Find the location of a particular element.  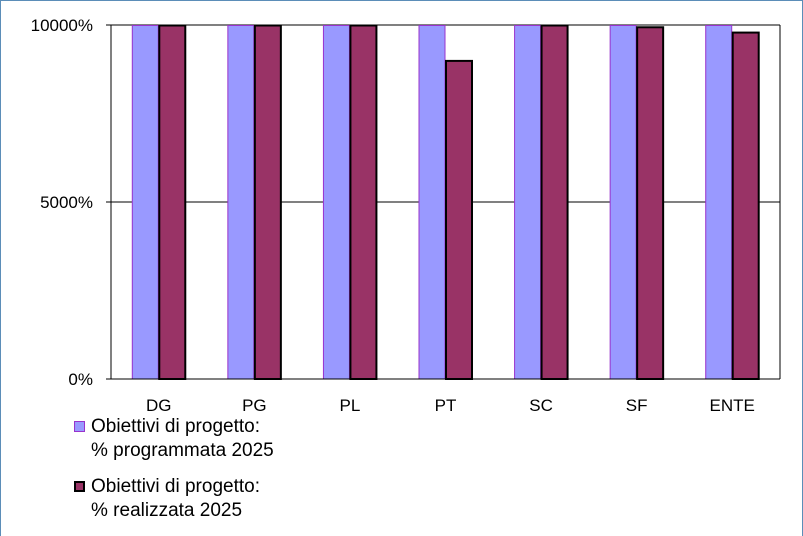

y-tick-label: 10000% is located at coordinates (62, 25).